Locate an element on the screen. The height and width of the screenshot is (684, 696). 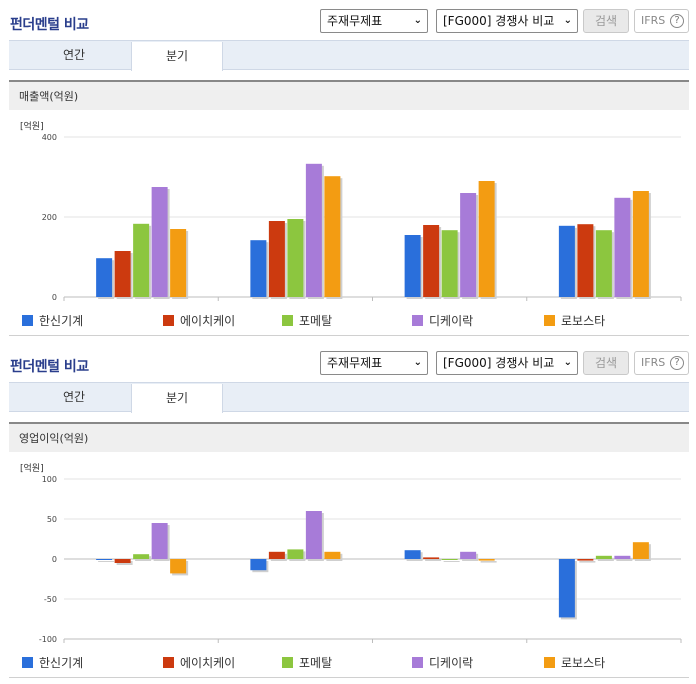
y-tick-label: -100 is located at coordinates (48, 639).